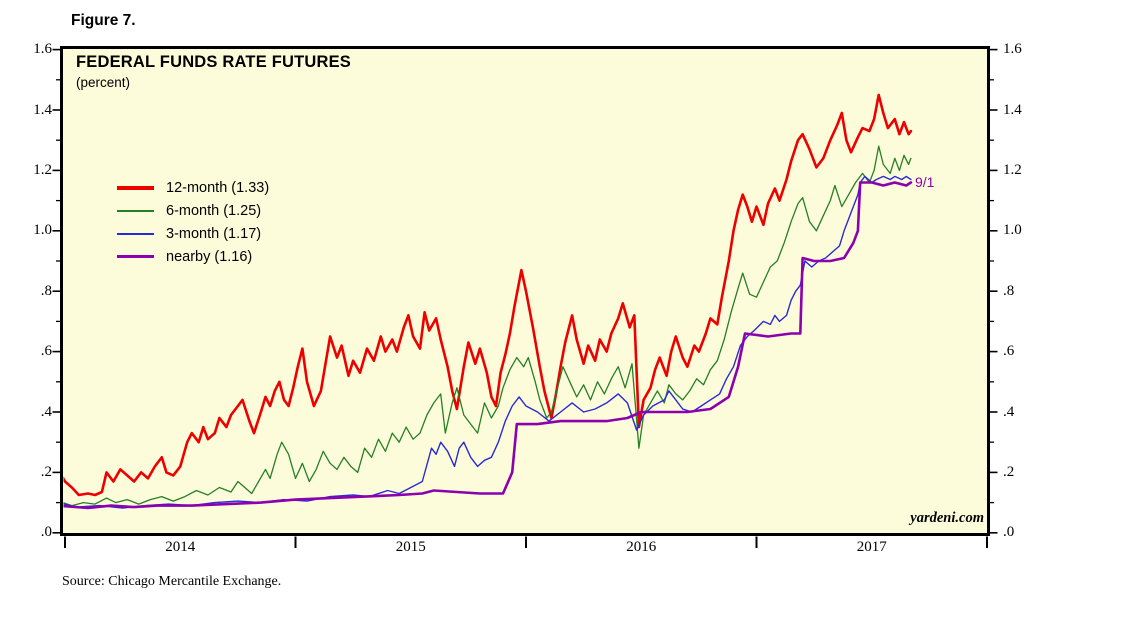 This screenshot has width=1138, height=621. I want to click on legend-label: 12-month (1.33), so click(218, 187).